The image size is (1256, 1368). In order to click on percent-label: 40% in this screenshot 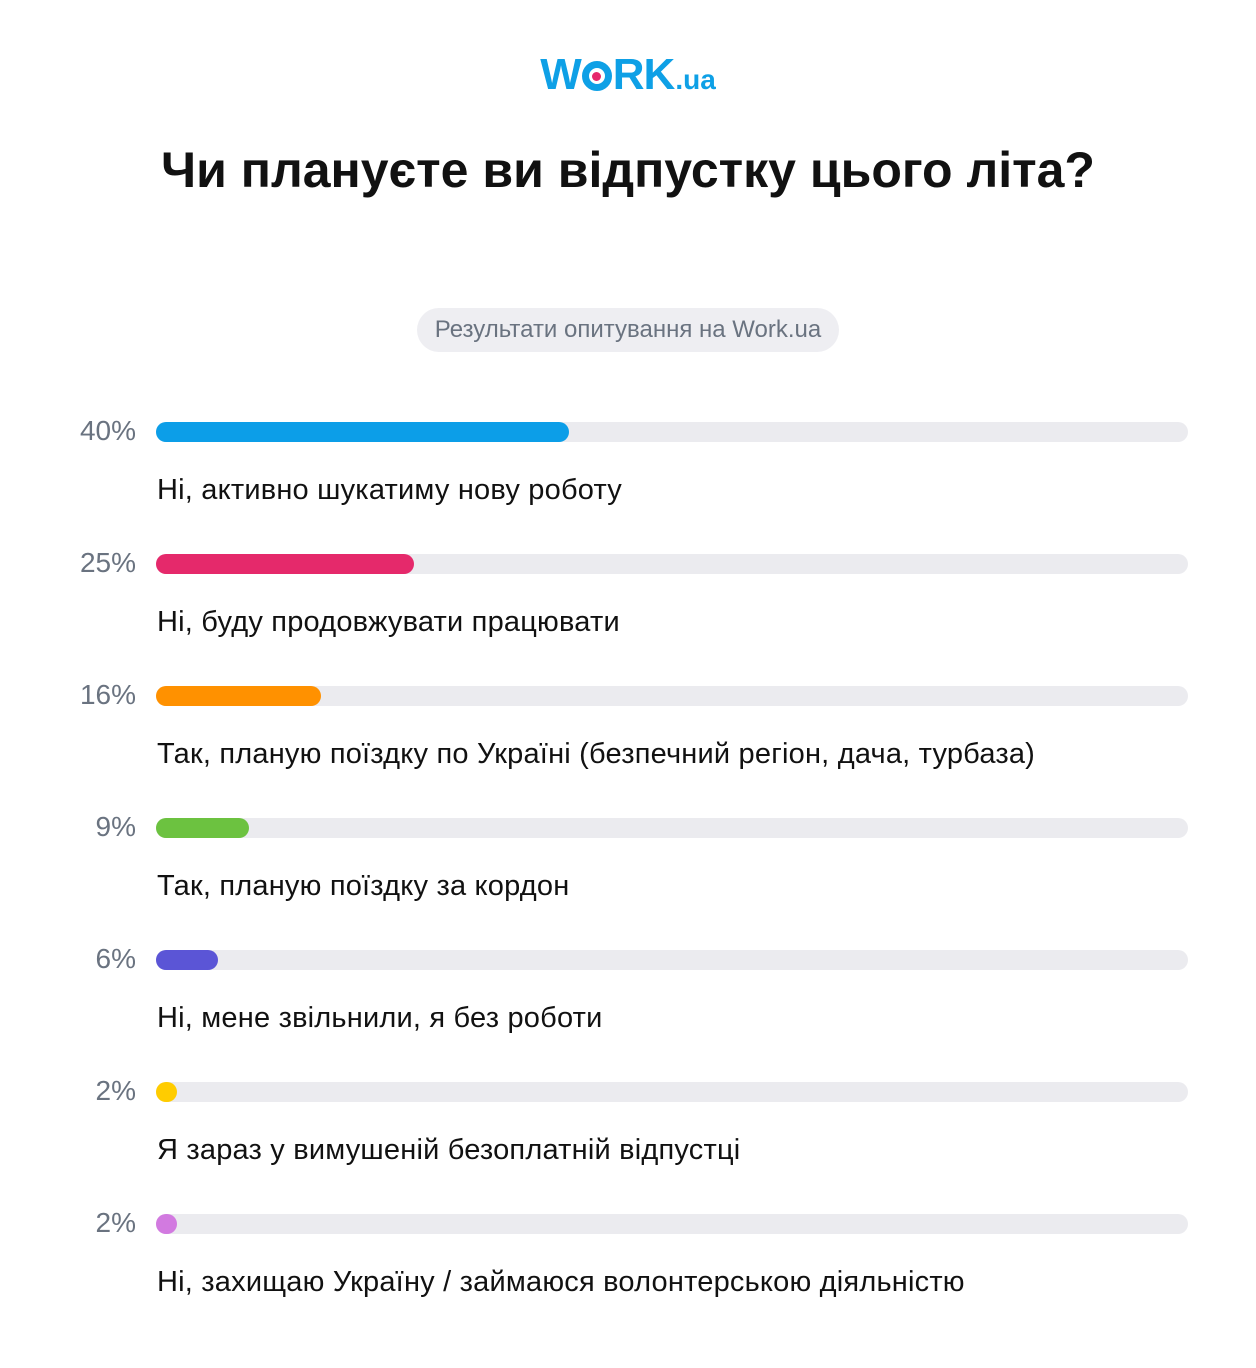, I will do `click(107, 430)`.